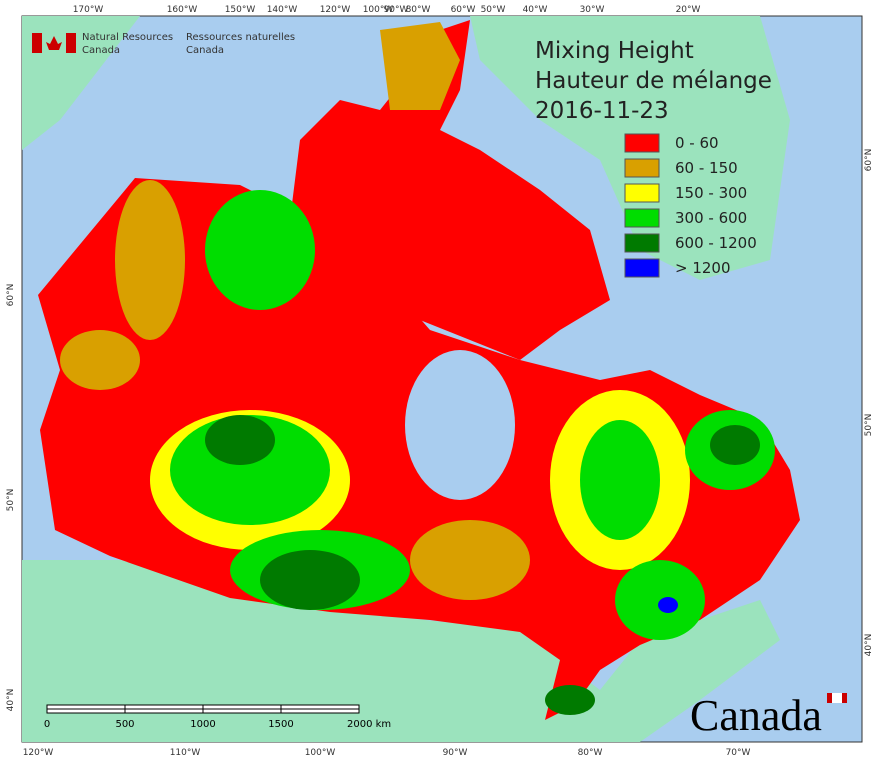 Image resolution: width=880 pixels, height=760 pixels. Describe the element at coordinates (716, 243) in the screenshot. I see `legend-label: 600 - 1200` at that location.